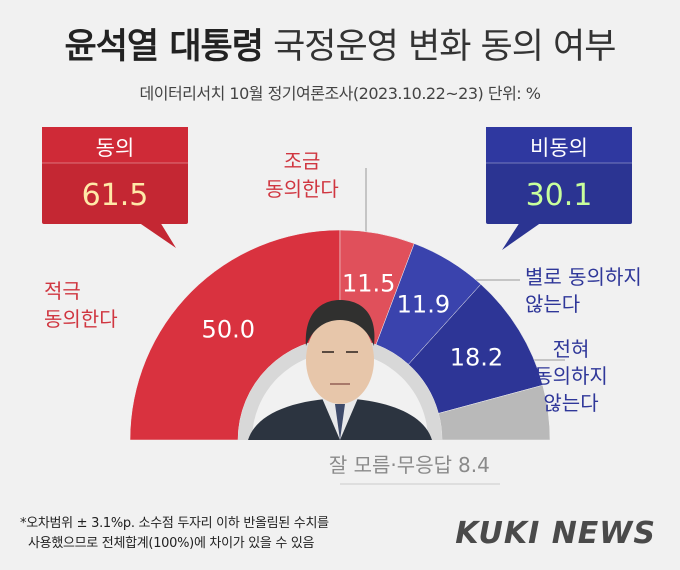  I want to click on footnote-line-1: *오차범위 ± 3.1%p. 소수점 두자리 이하 반올림된 수치를, so click(174, 523).